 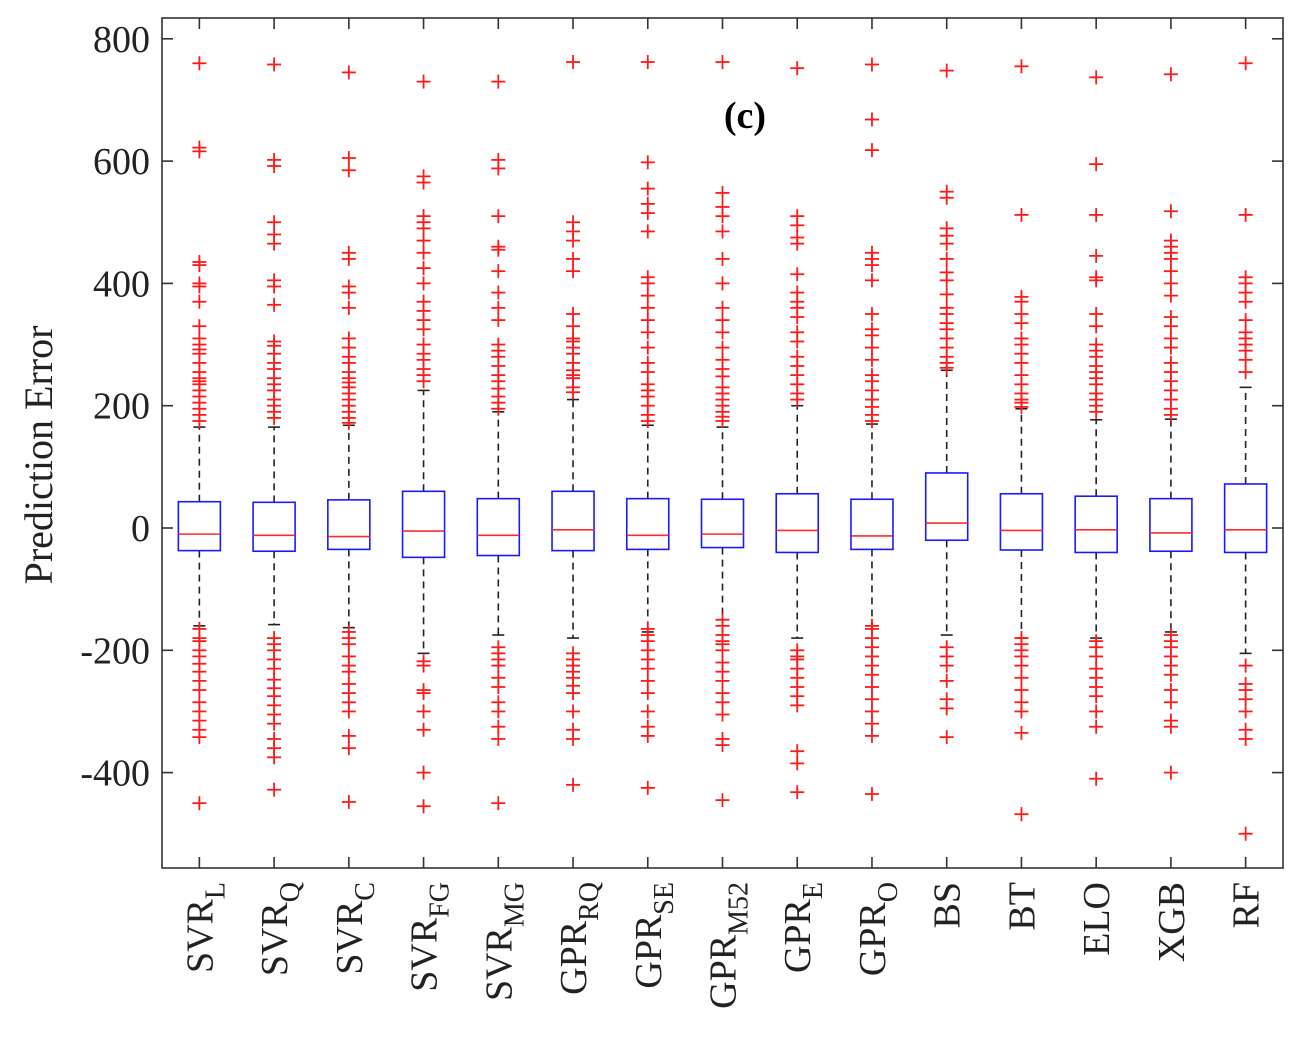 I want to click on x-tick-label-main: XGB, so click(x=1172, y=922).